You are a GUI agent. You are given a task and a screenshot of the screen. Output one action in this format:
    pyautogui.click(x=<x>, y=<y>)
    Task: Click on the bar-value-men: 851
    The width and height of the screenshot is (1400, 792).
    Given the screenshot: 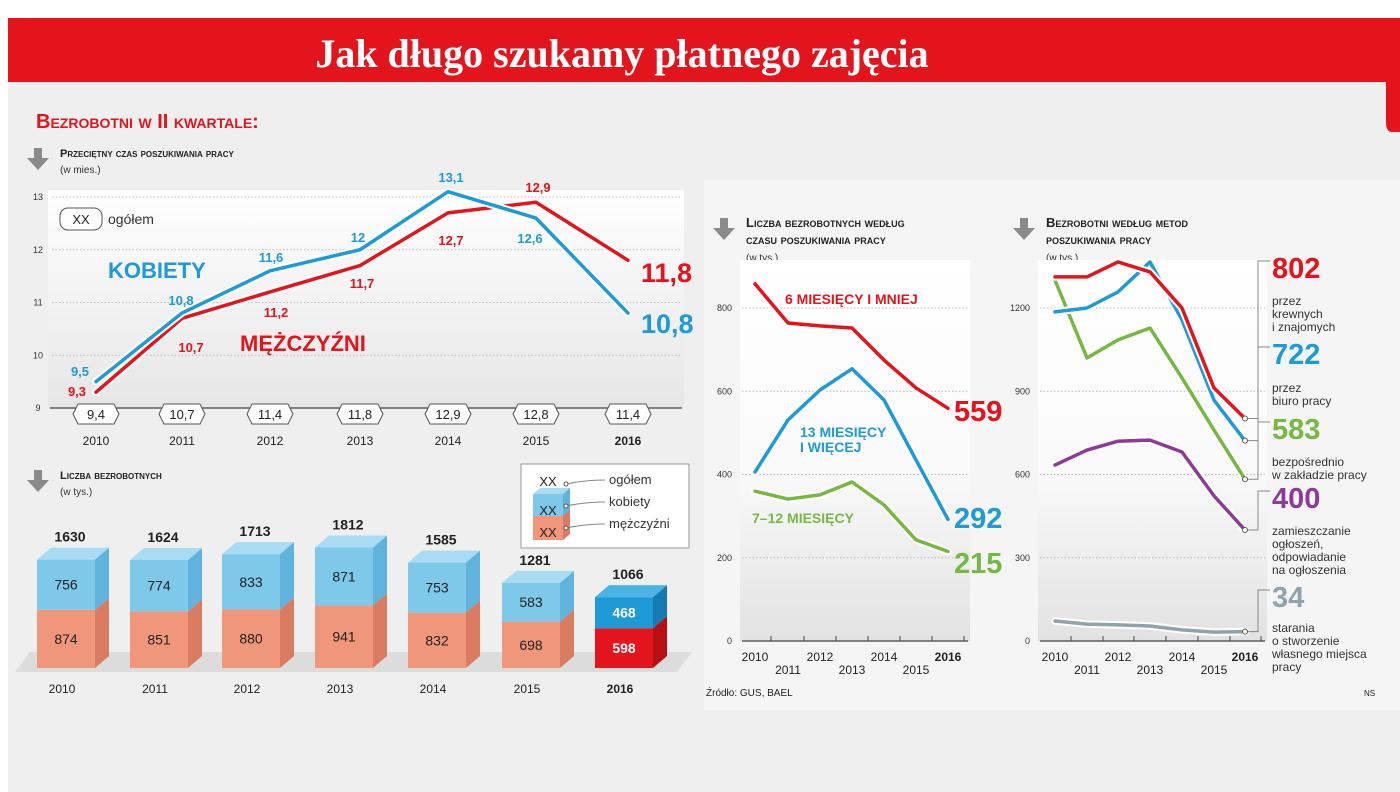 What is the action you would take?
    pyautogui.click(x=159, y=640)
    